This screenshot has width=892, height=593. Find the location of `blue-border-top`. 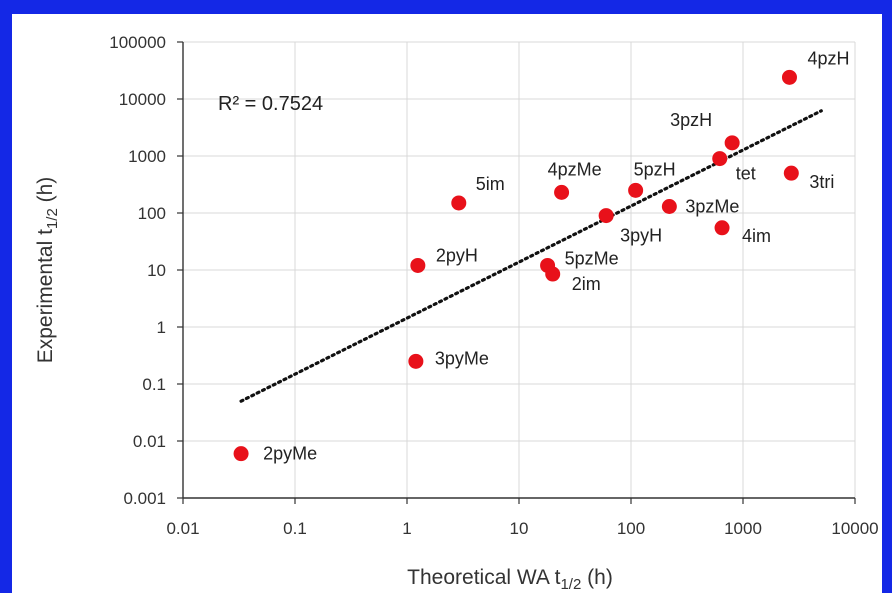

blue-border-top is located at coordinates (446, 7).